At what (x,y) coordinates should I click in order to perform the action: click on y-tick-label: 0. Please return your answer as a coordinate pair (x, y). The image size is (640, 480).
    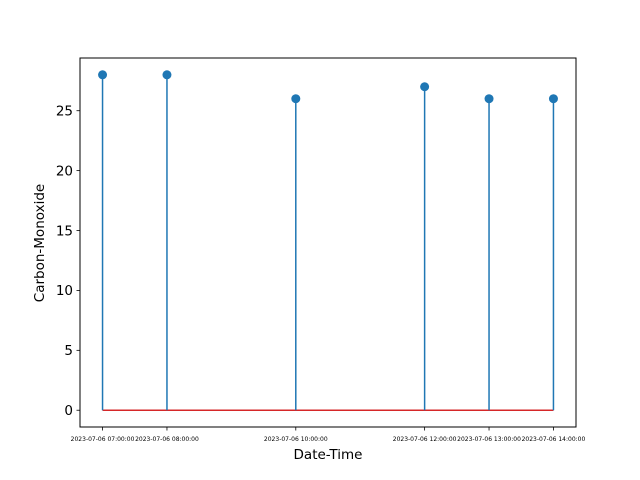
    Looking at the image, I should click on (68, 411).